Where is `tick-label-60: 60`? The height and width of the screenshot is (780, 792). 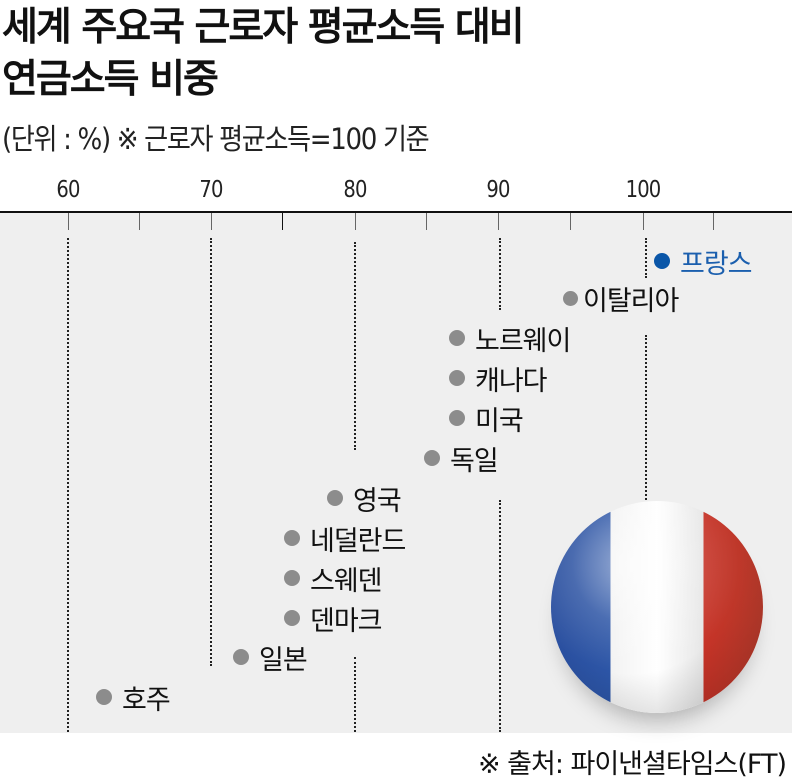 tick-label-60: 60 is located at coordinates (68, 190).